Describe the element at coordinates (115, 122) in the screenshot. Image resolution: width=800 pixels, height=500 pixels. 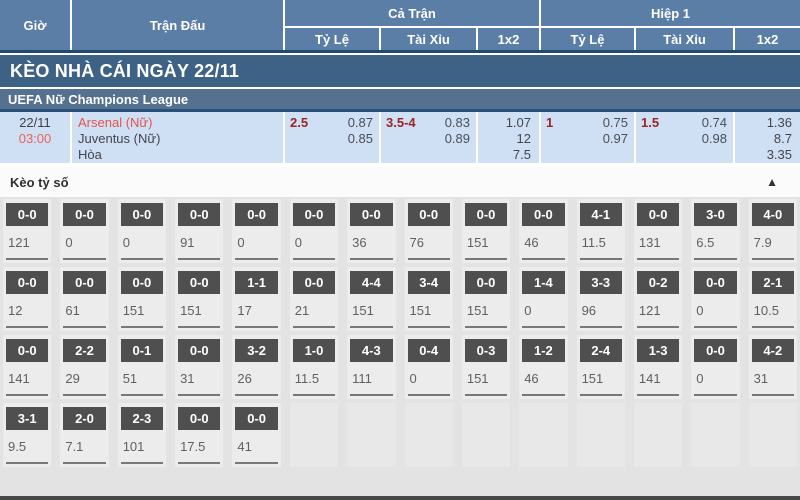
I see `home-team: Arsenal (Nữ)` at that location.